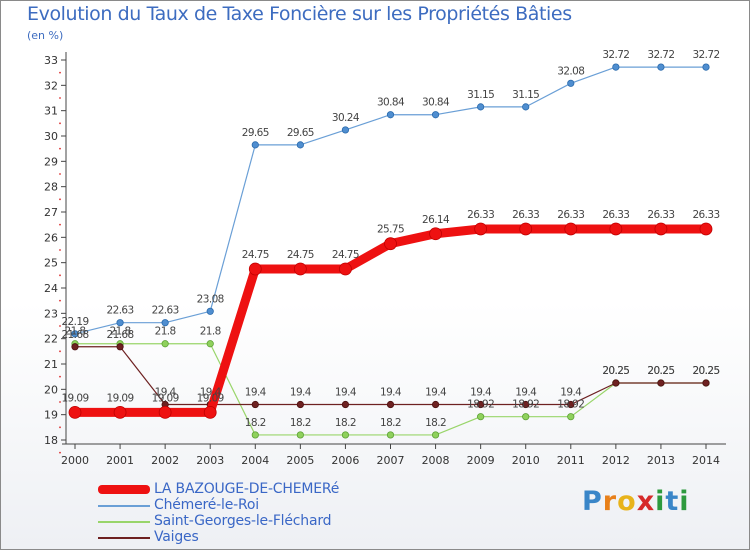  Describe the element at coordinates (526, 460) in the screenshot. I see `x-tick-label: 2010` at that location.